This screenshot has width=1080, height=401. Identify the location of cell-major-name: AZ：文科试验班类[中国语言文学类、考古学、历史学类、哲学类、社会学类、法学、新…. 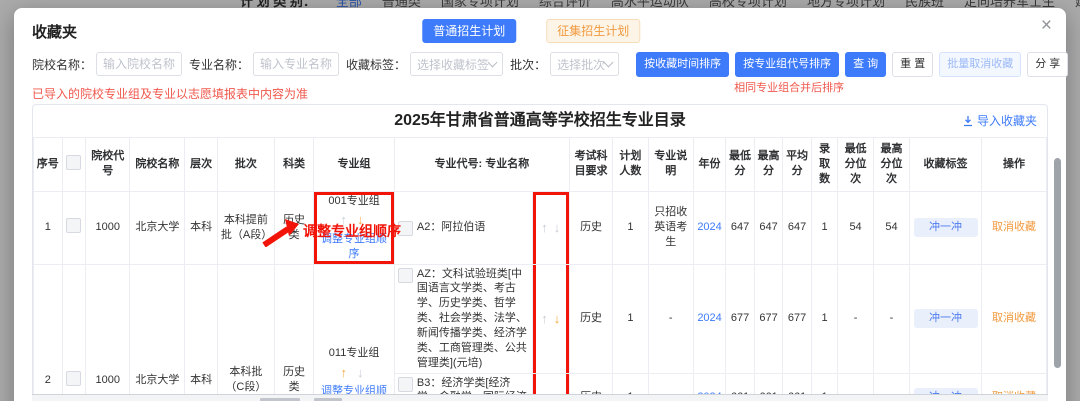
(463, 318).